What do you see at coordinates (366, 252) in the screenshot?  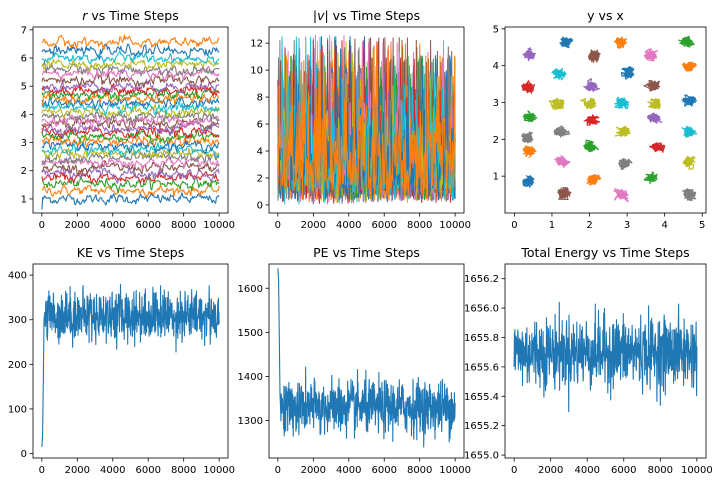 I see `chart-title: PE vs Time Steps` at bounding box center [366, 252].